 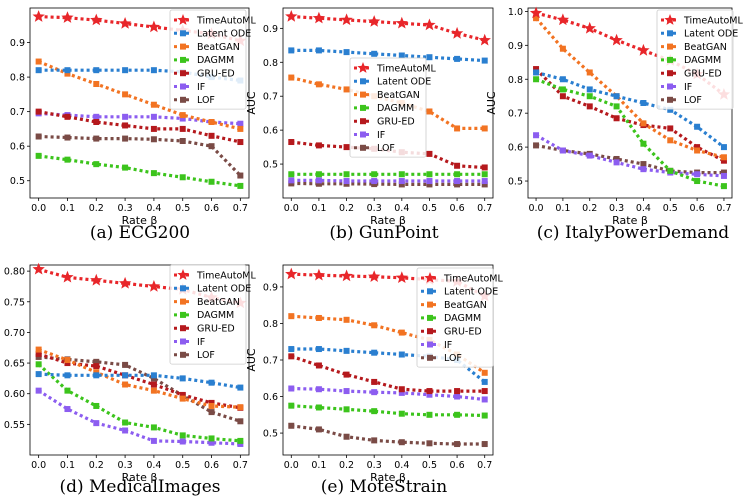 What do you see at coordinates (630, 155) in the screenshot?
I see `series-if` at bounding box center [630, 155].